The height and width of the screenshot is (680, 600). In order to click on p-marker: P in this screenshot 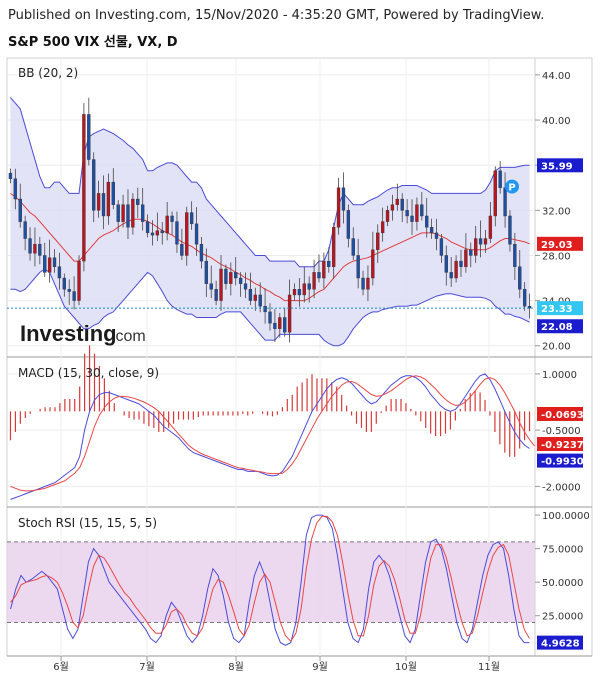, I will do `click(512, 186)`.